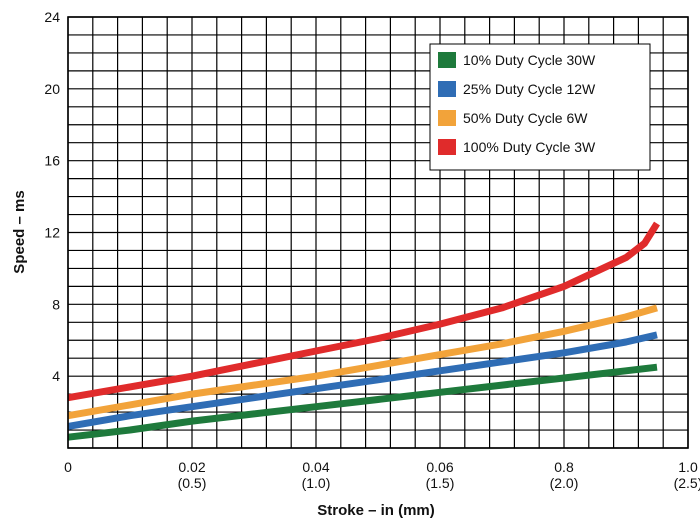  I want to click on legend-label: 50% Duty Cycle 6W, so click(525, 118).